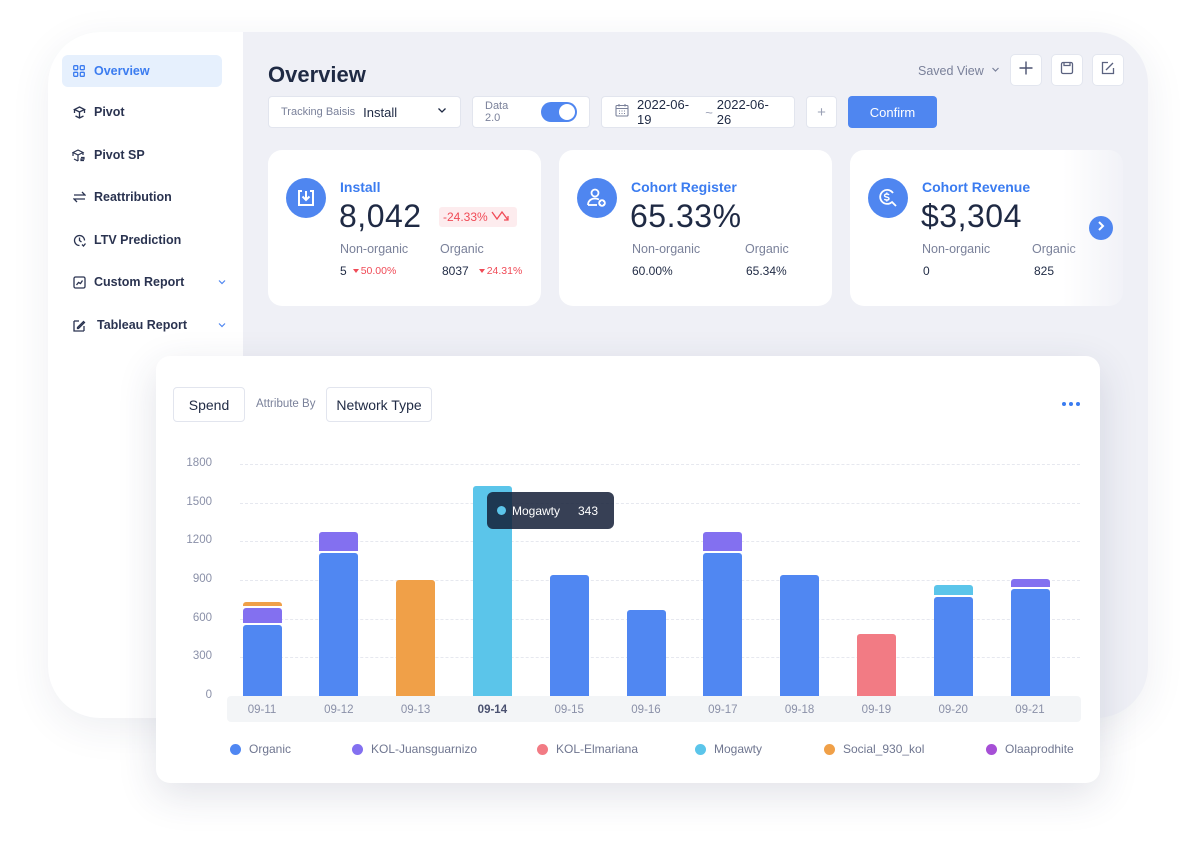 The width and height of the screenshot is (1196, 841). What do you see at coordinates (208, 695) in the screenshot?
I see `y-axis-tick: 0` at bounding box center [208, 695].